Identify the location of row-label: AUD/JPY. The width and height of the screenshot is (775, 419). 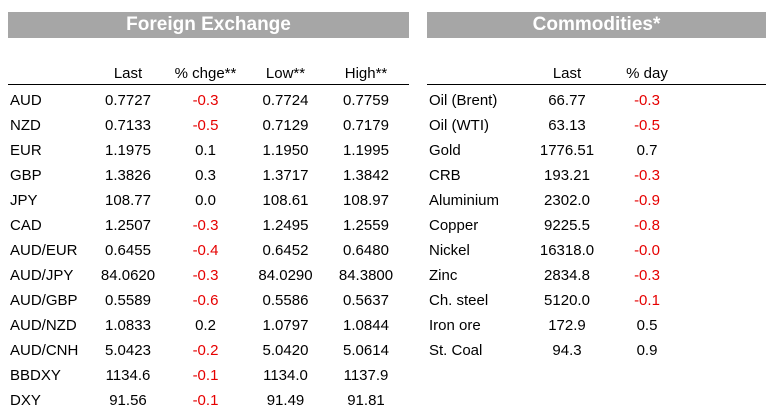
(42, 275).